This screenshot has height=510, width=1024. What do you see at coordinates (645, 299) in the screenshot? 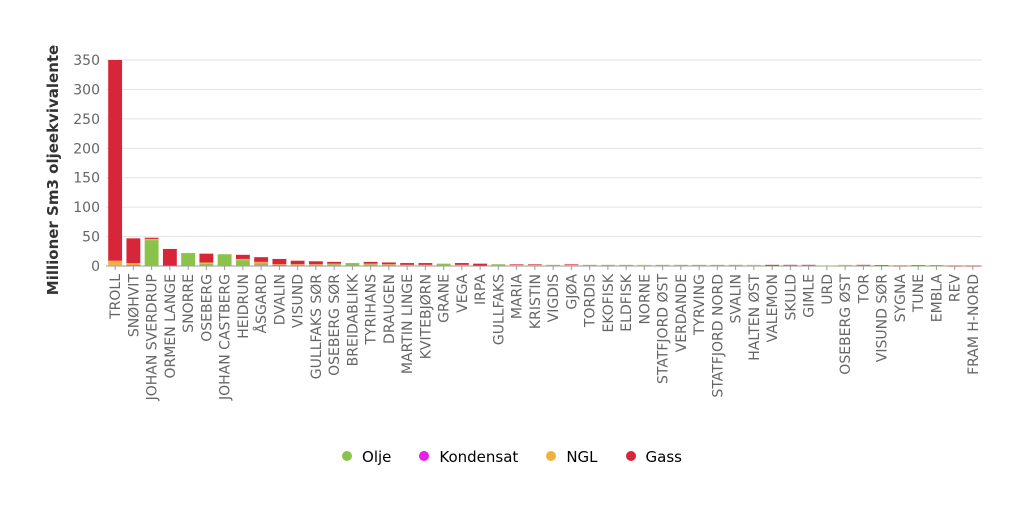
I see `x-tick-label: NORNE` at bounding box center [645, 299].